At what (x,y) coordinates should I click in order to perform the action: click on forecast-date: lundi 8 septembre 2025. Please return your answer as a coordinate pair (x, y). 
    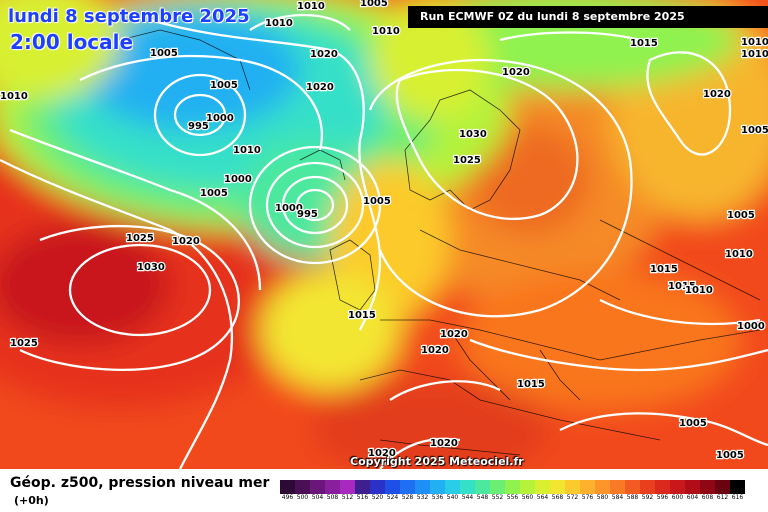
    Looking at the image, I should click on (129, 16).